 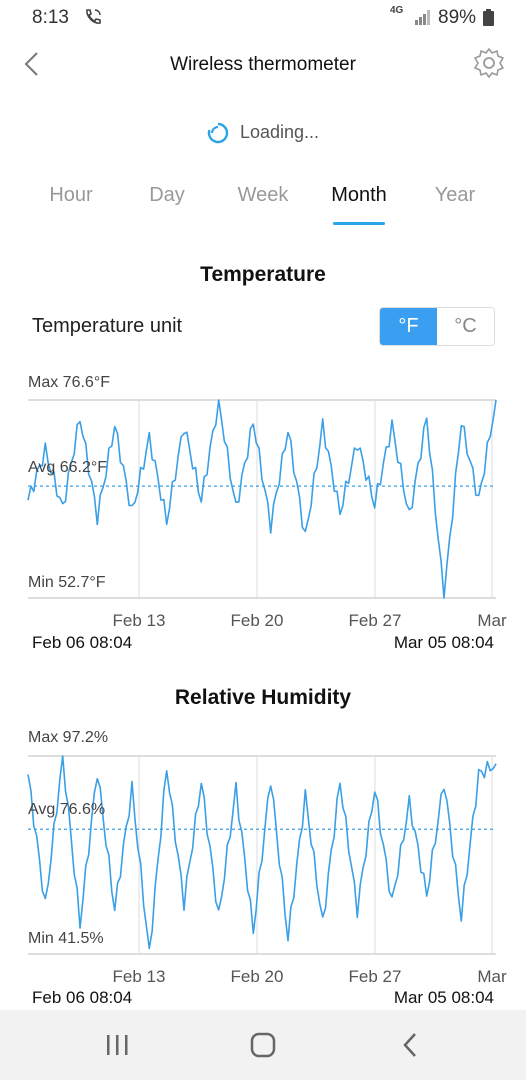 What do you see at coordinates (218, 133) in the screenshot?
I see `loading-spinner-icon` at bounding box center [218, 133].